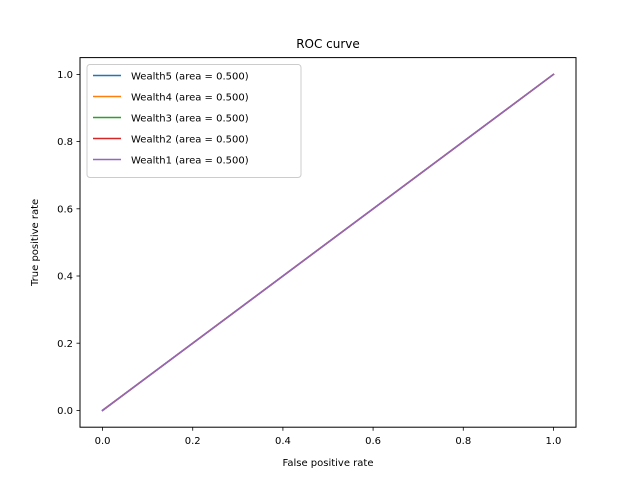 Image resolution: width=640 pixels, height=480 pixels. Describe the element at coordinates (328, 44) in the screenshot. I see `chart-title: ROC curve` at that location.